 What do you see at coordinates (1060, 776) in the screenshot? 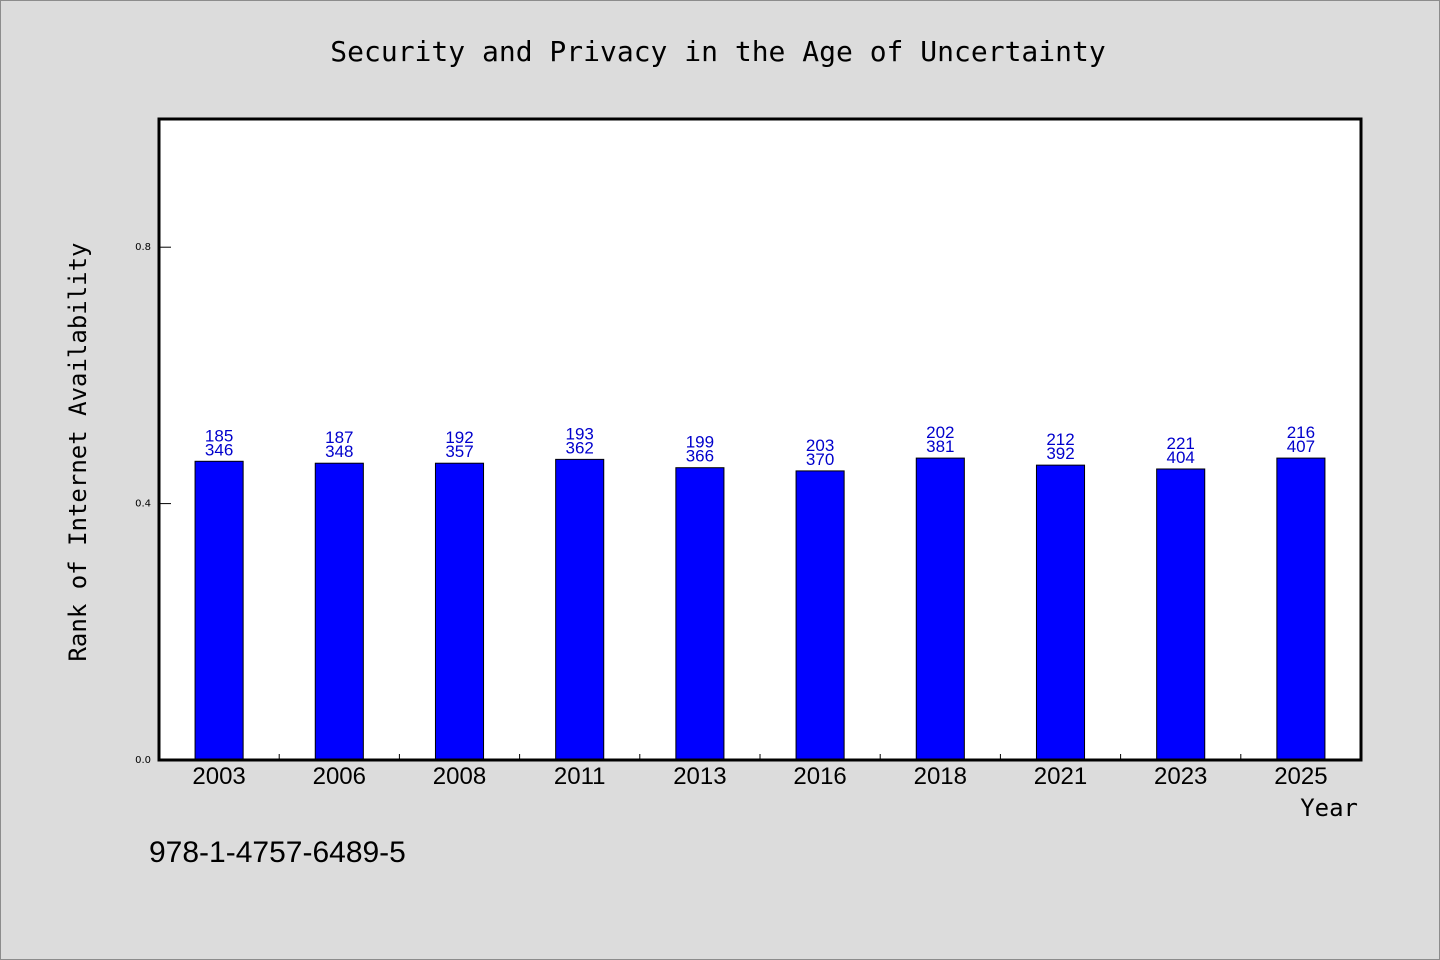
I see `x-tick-label: 2021` at bounding box center [1060, 776].